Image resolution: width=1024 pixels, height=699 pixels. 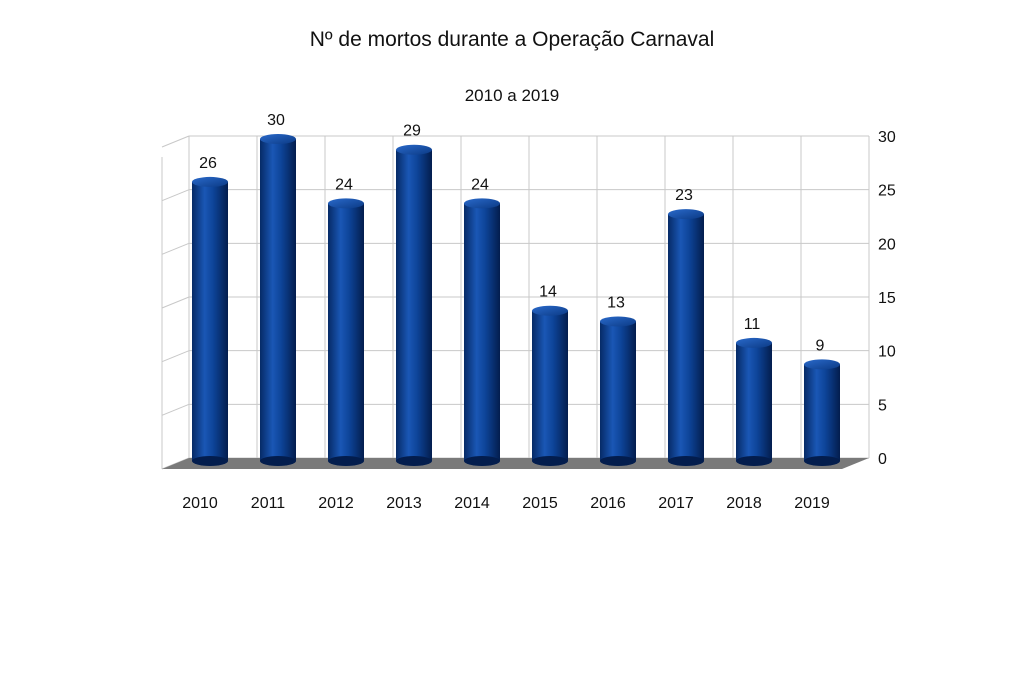 I want to click on y-tick-label: 20, so click(x=887, y=244).